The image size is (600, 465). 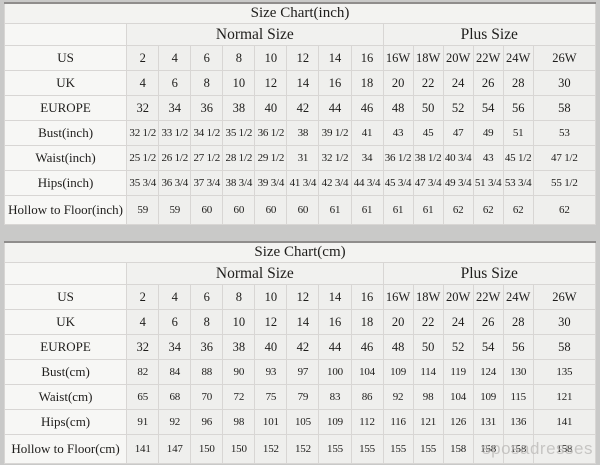 I want to click on size-value-cell: 59, so click(x=143, y=210).